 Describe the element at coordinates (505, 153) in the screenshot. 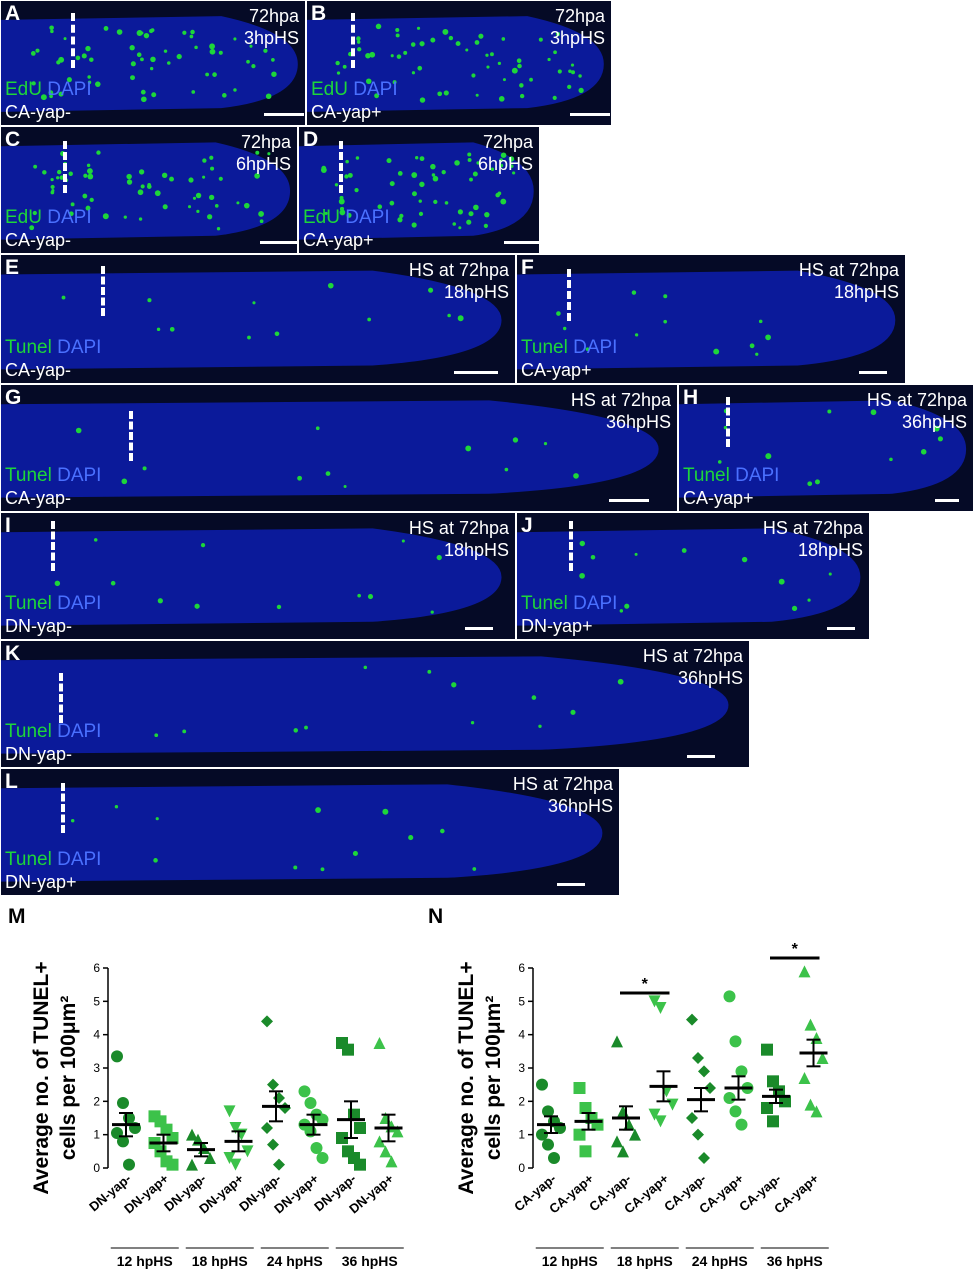

I see `condition-label: 72hpa 6hpHS` at that location.